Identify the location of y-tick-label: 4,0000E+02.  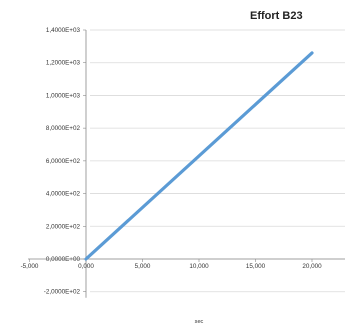
(63, 194).